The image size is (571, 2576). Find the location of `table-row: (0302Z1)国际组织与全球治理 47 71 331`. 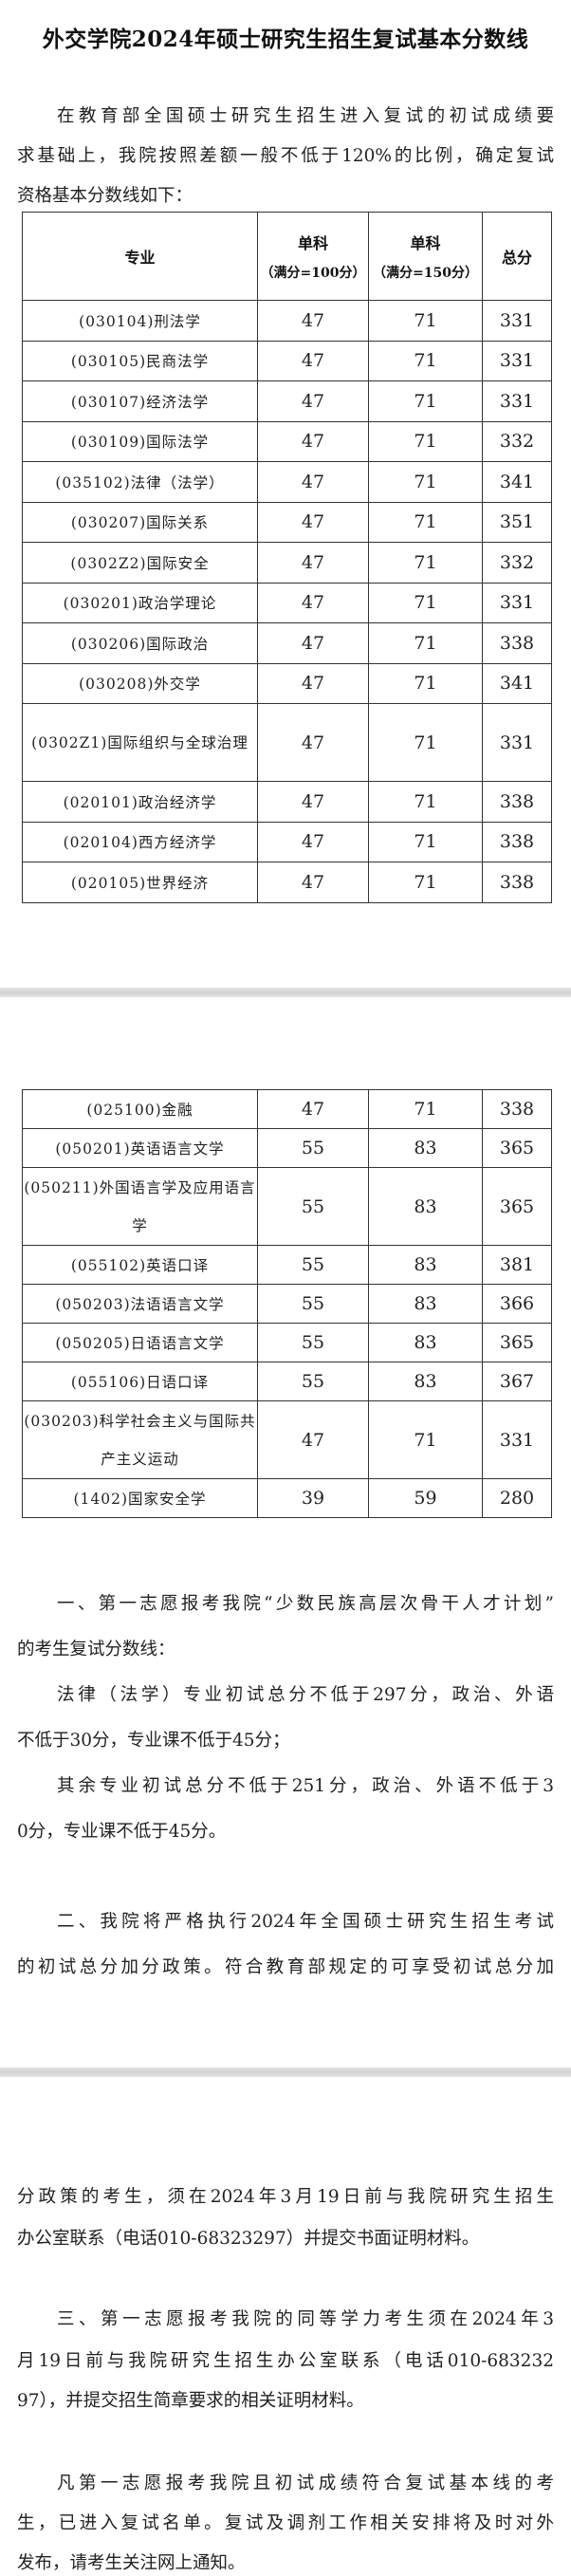

table-row: (0302Z1)国际组织与全球治理 47 71 331 is located at coordinates (287, 742).